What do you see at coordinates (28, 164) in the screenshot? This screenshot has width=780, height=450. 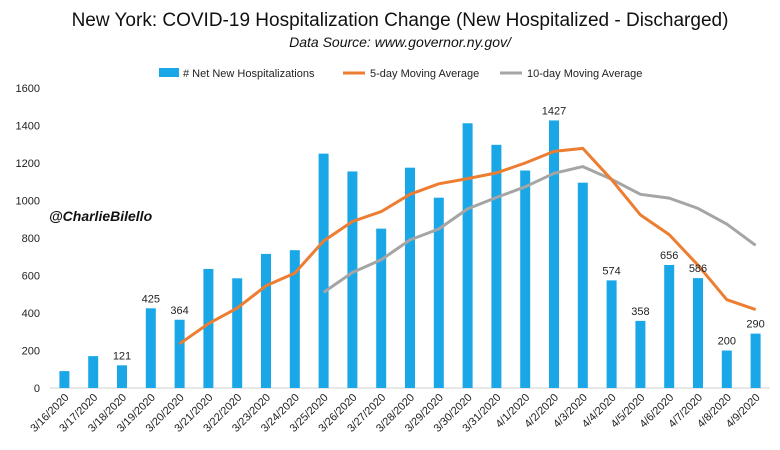 I see `y-tick-label: 1200` at bounding box center [28, 164].